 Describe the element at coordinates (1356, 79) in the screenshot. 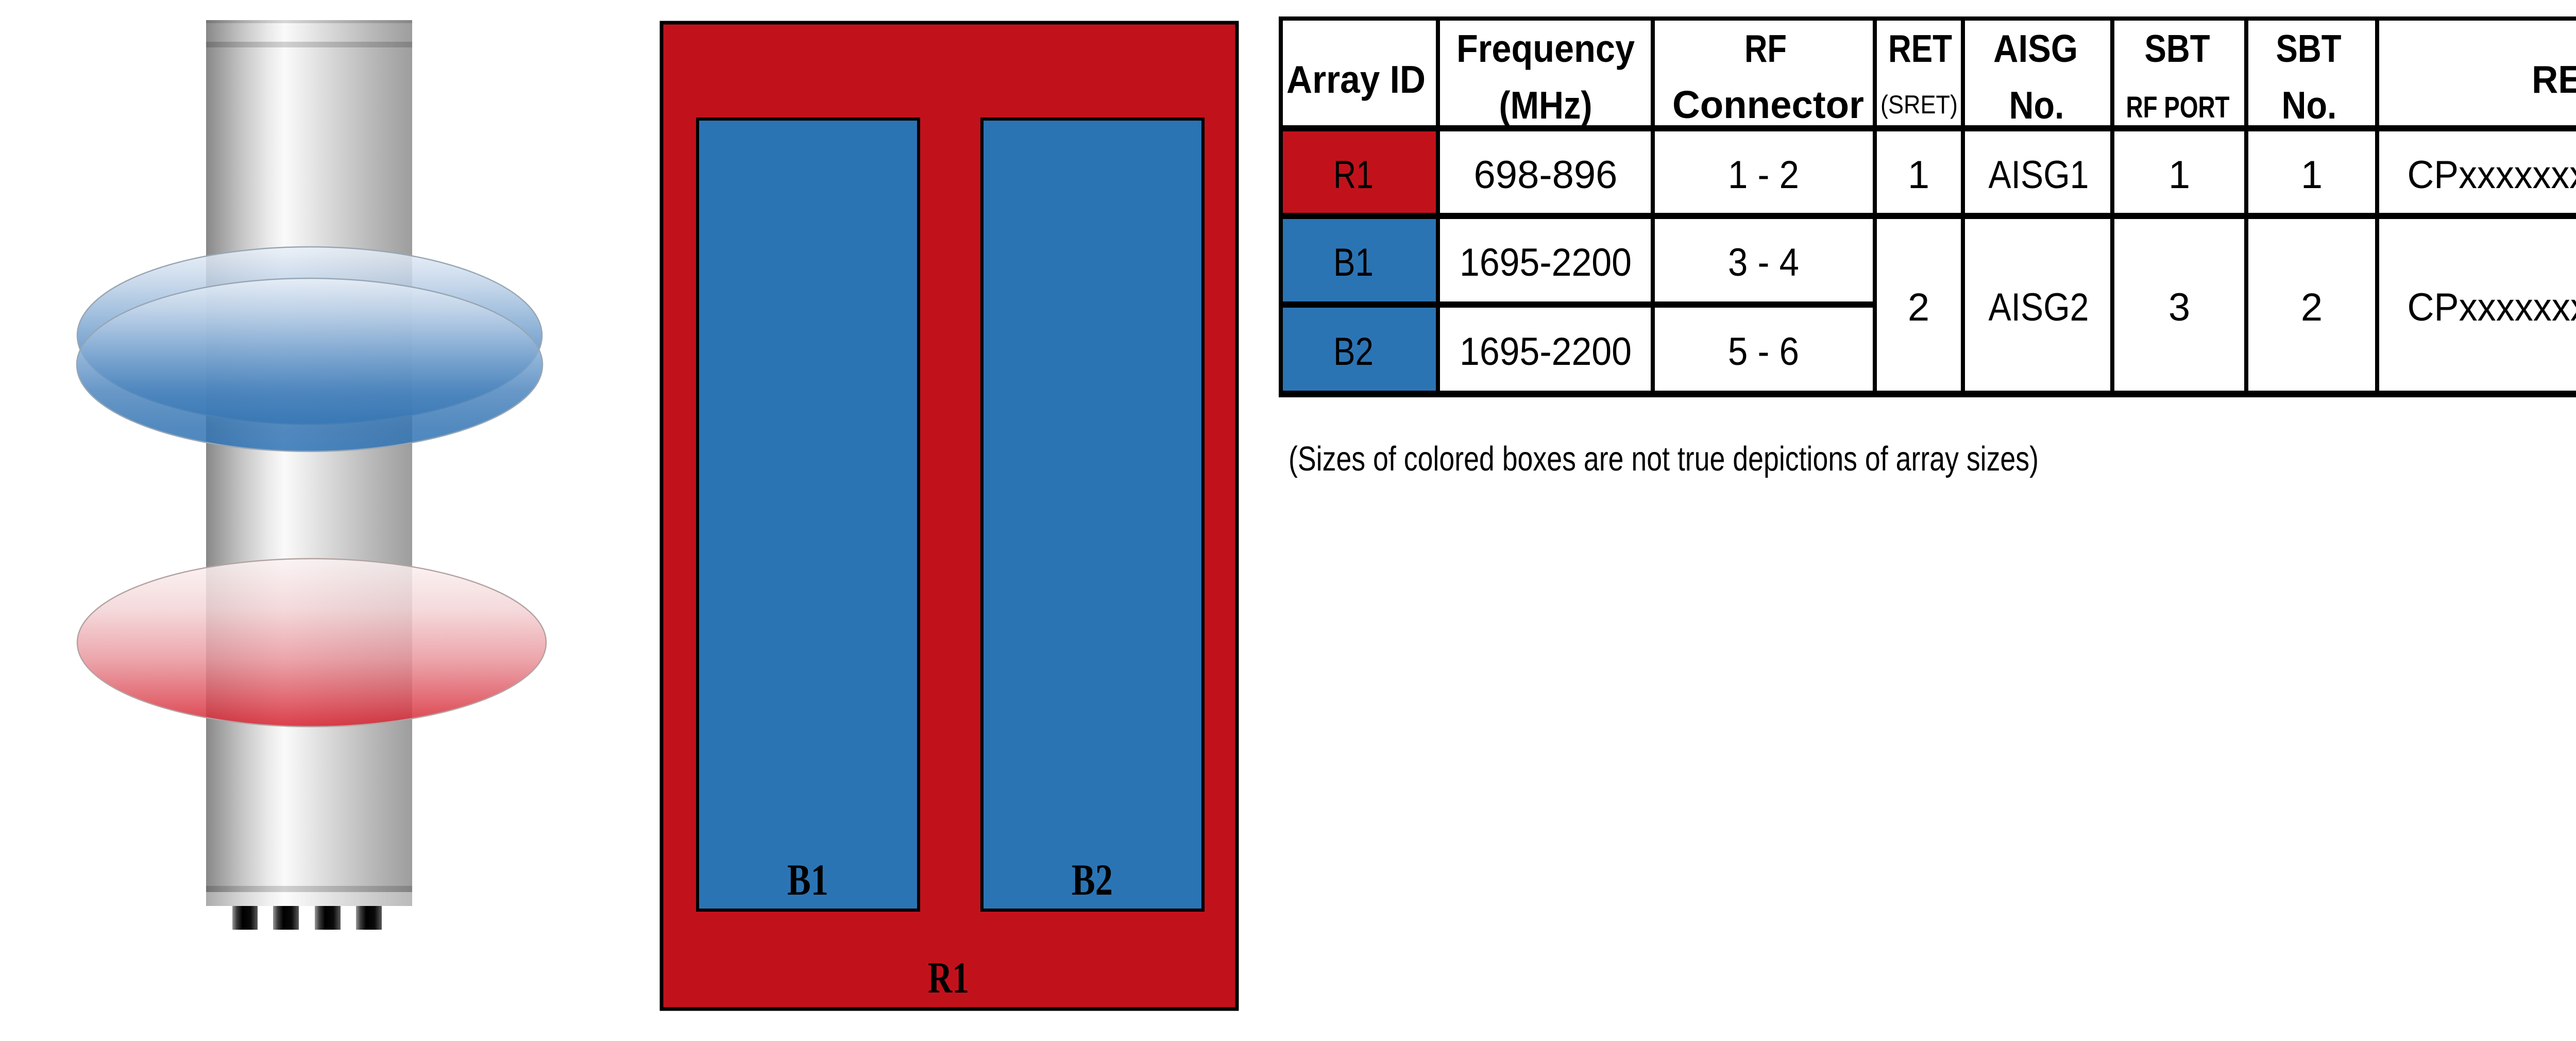

I see `svg-text: Array ID` at that location.